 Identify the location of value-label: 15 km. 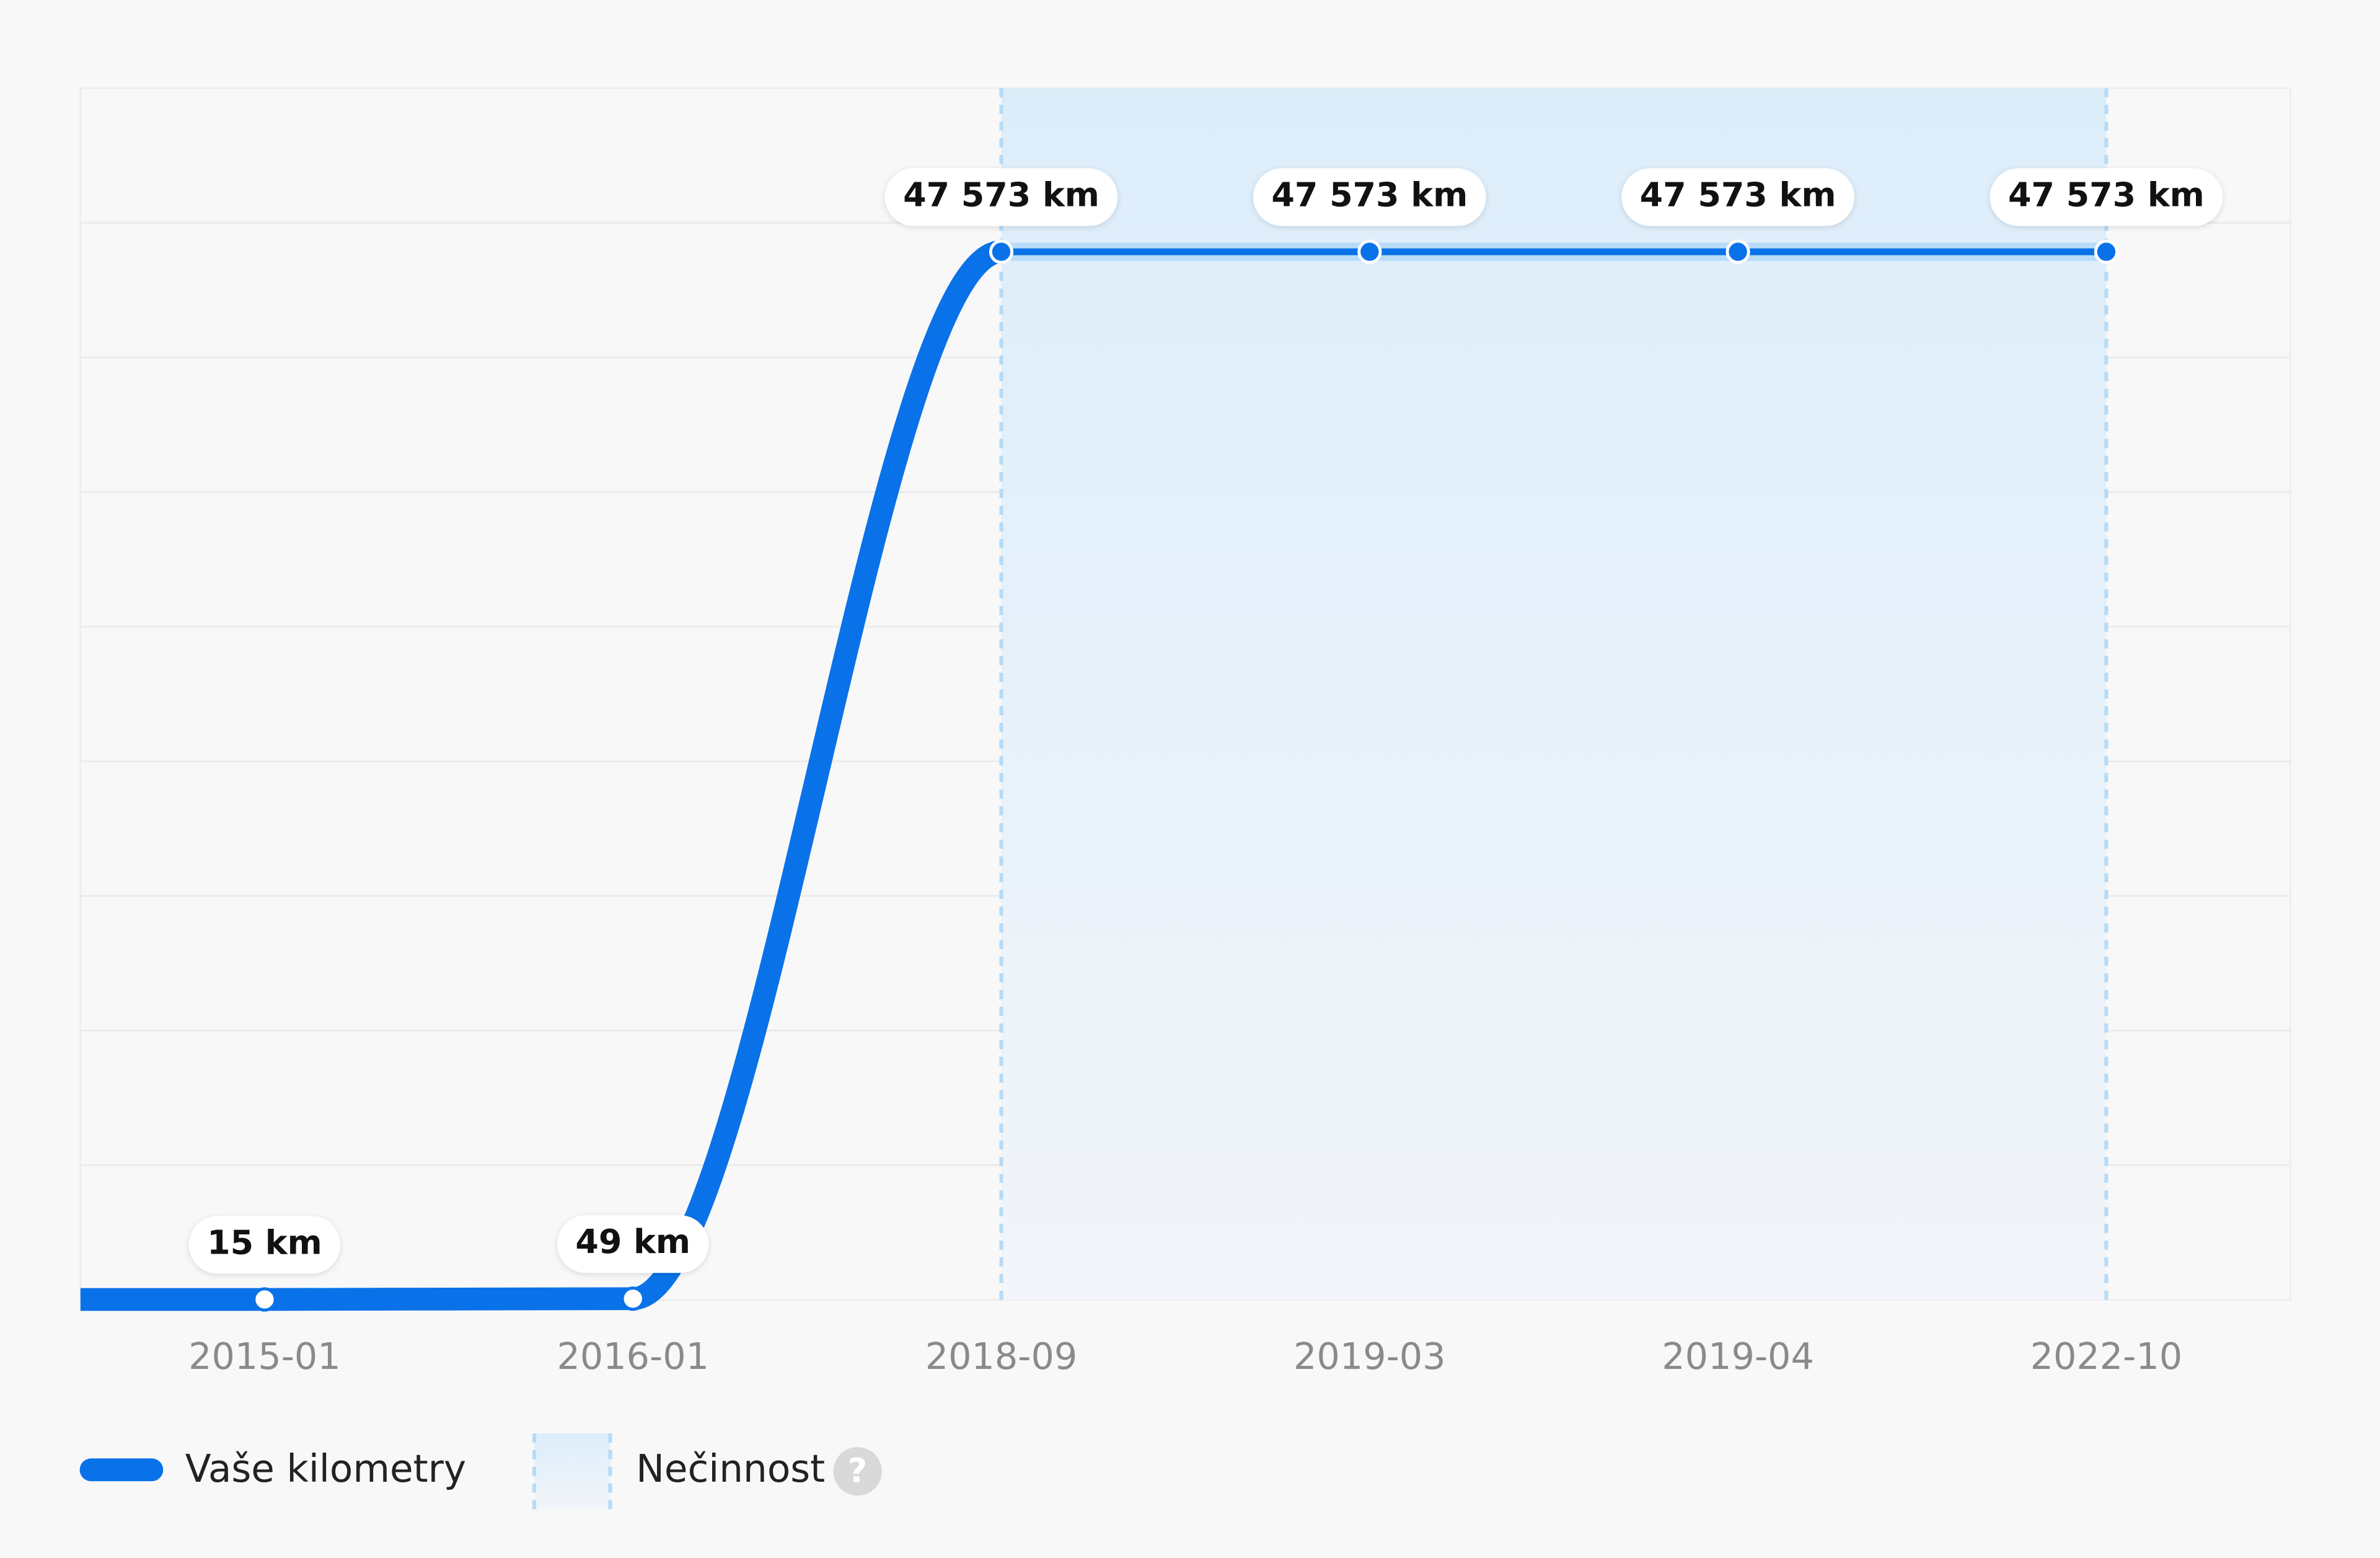
(264, 1245).